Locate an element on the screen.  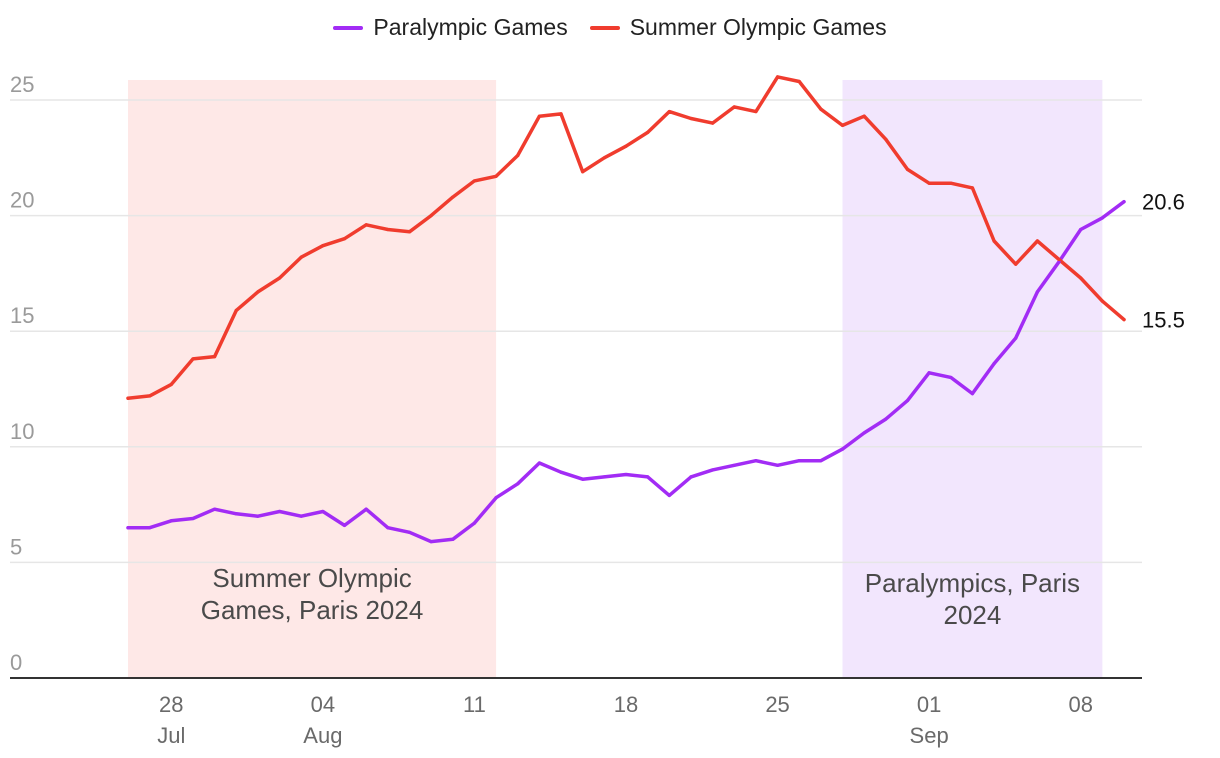
legend-swatch-olympic is located at coordinates (604, 27).